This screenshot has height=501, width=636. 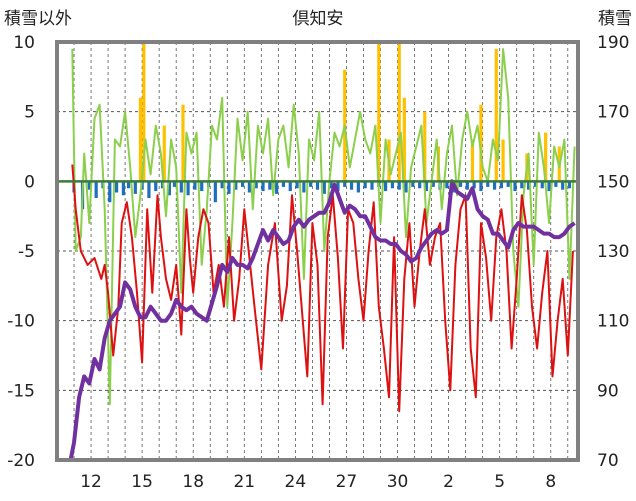 I want to click on y-left-tick-label: -5, so click(x=26, y=252).